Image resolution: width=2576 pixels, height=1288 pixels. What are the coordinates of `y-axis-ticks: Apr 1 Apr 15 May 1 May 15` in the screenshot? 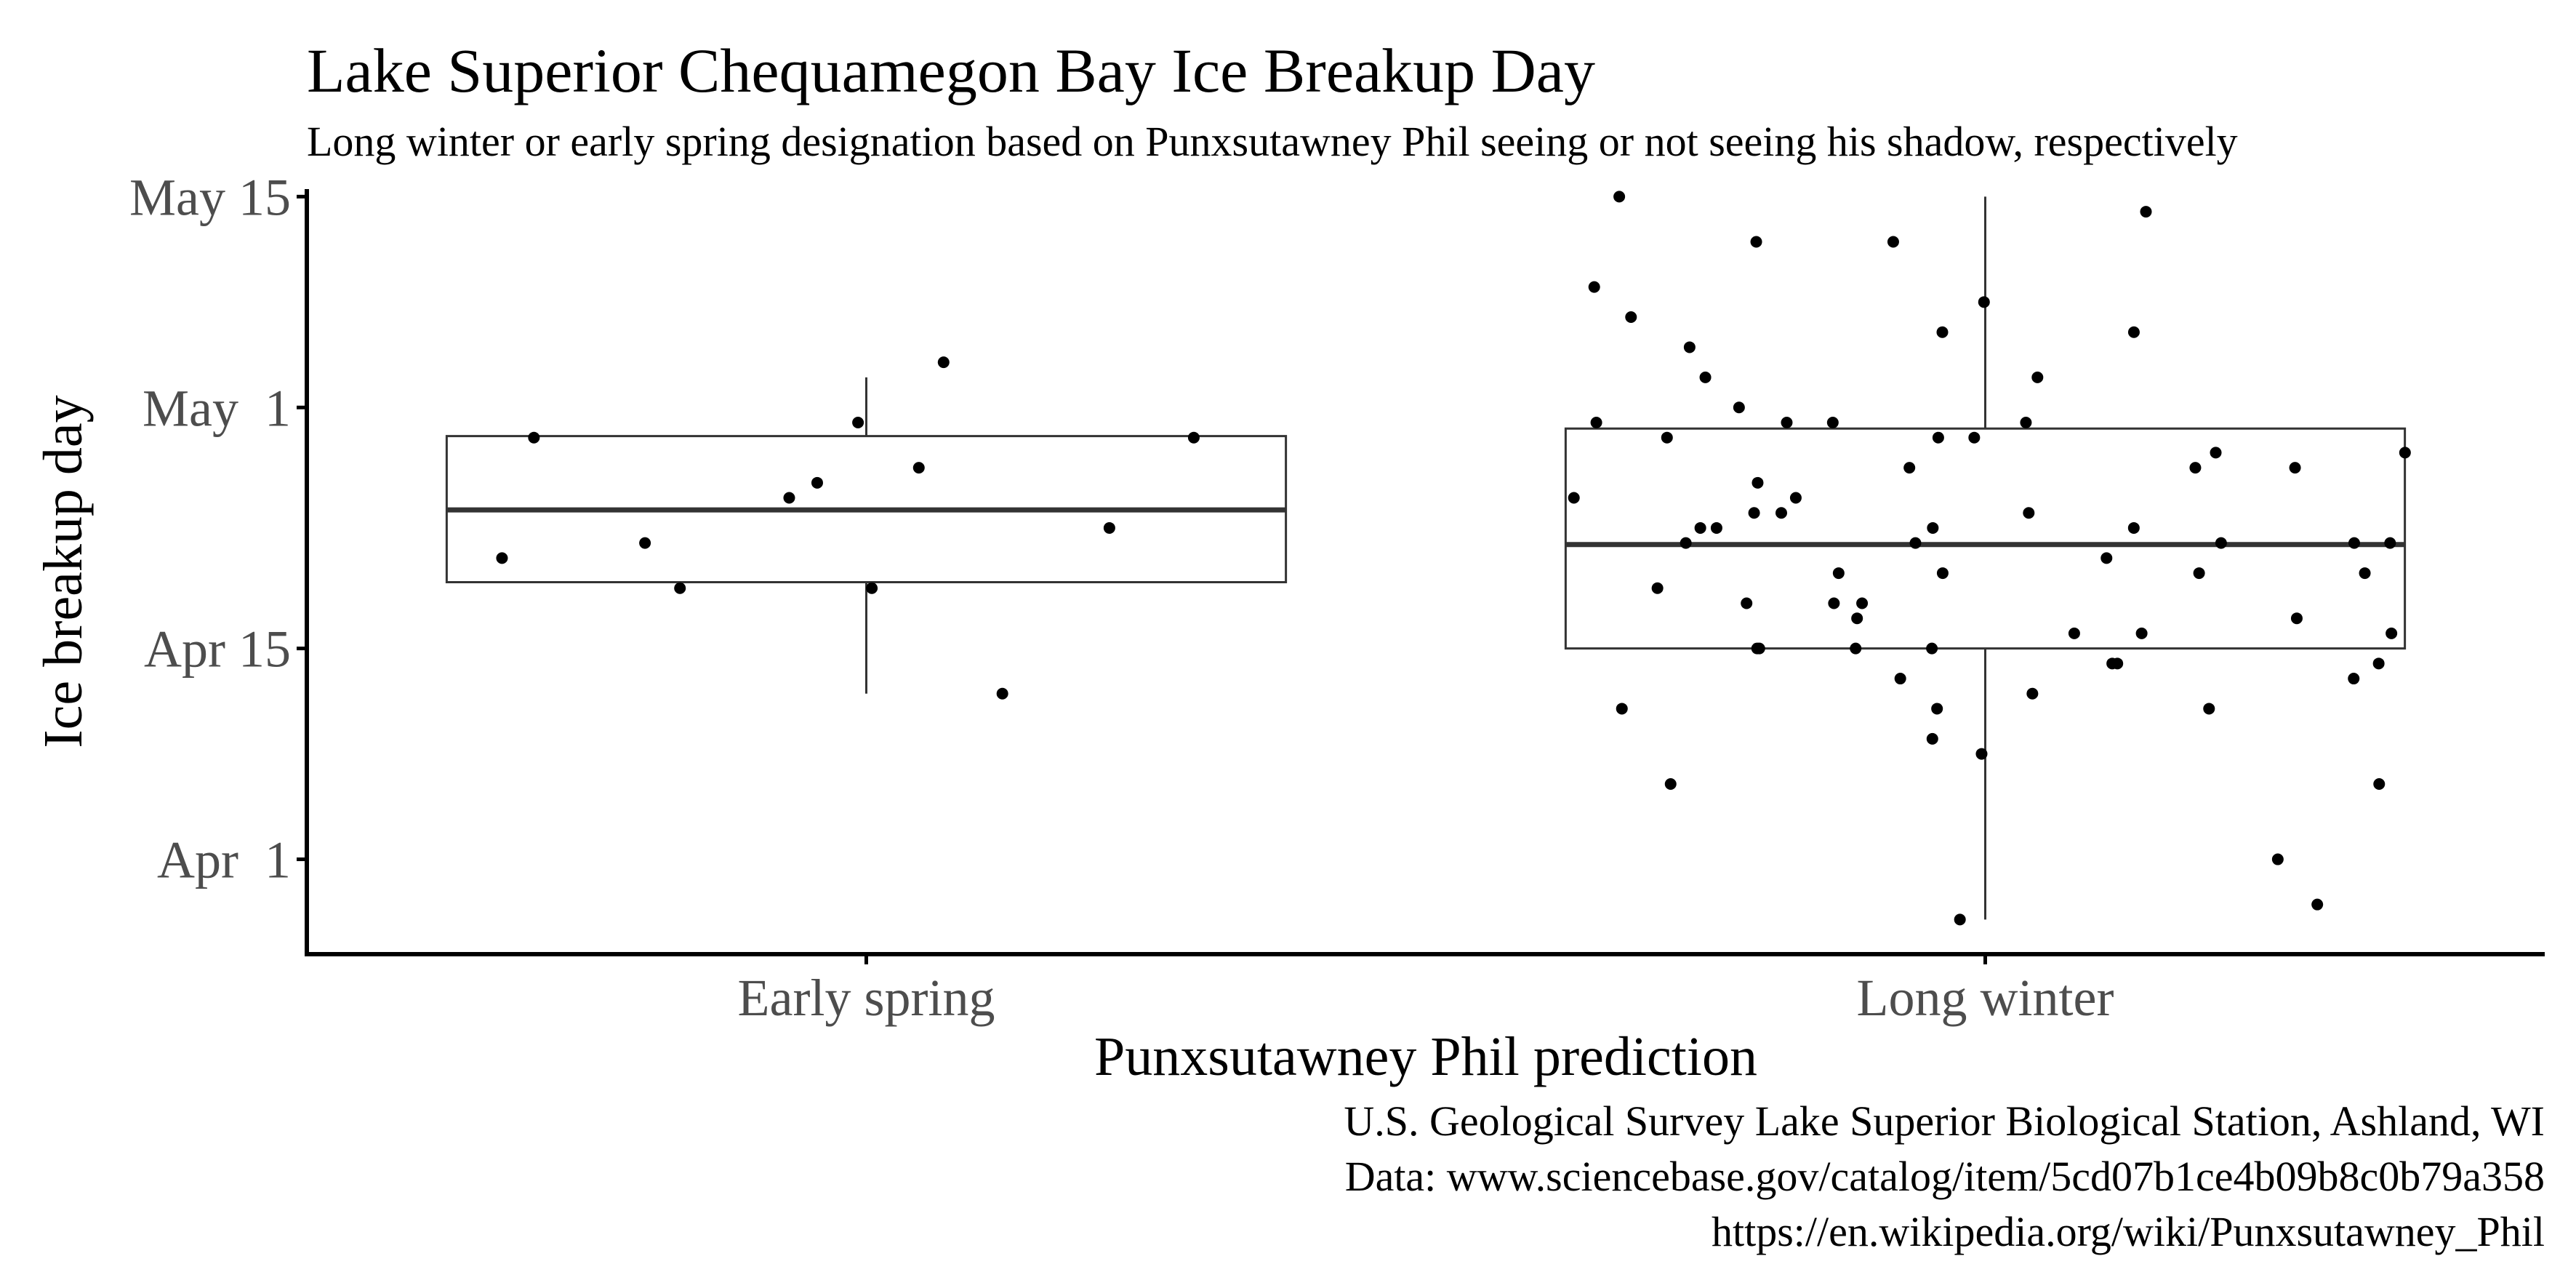 It's located at (218, 528).